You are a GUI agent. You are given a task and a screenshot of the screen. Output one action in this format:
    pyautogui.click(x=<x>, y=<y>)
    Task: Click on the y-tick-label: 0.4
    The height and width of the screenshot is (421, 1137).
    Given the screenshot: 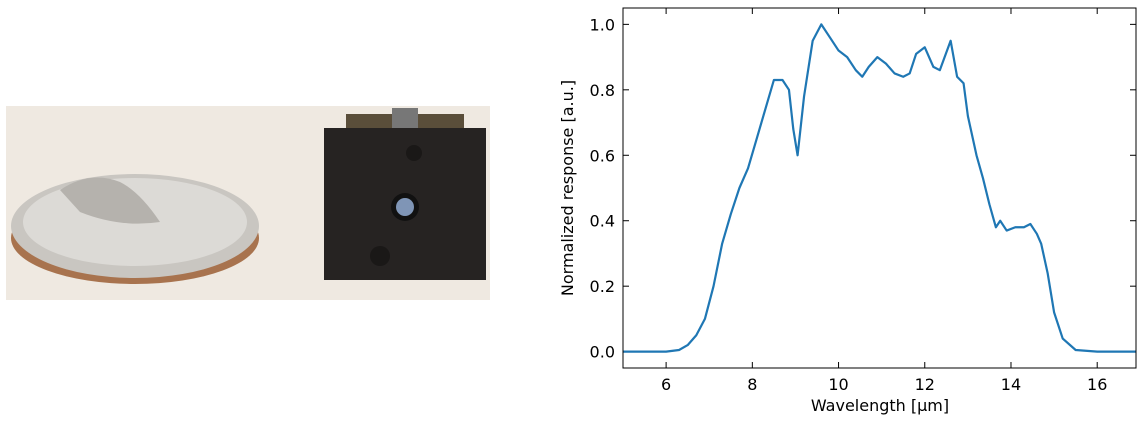 What is the action you would take?
    pyautogui.click(x=602, y=221)
    